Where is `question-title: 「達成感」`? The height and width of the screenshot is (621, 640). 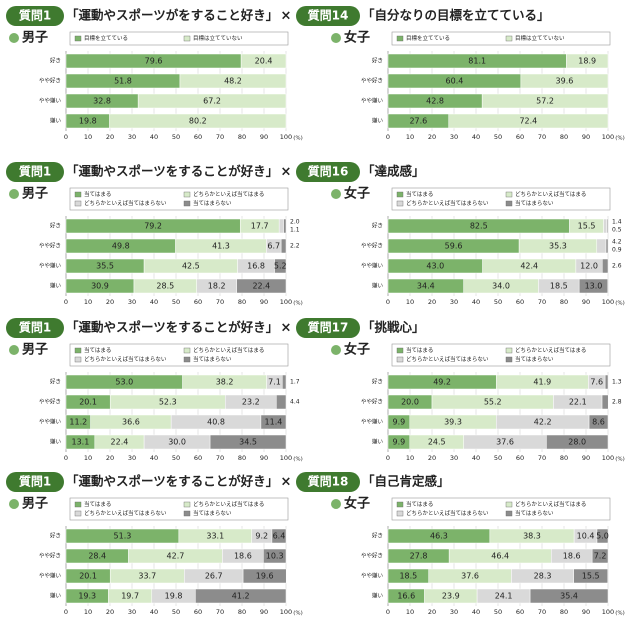 question-title: 「達成感」 is located at coordinates (393, 171).